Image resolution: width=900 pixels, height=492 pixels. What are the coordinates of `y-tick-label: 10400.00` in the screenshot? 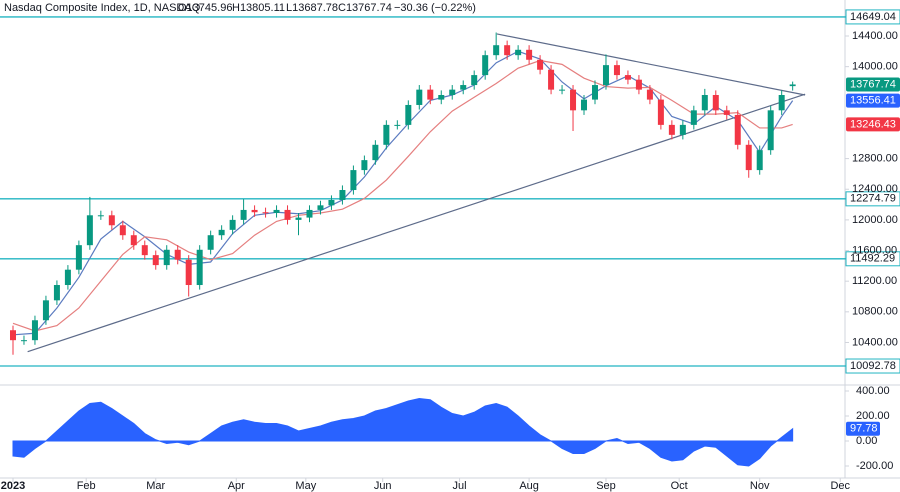 It's located at (875, 342).